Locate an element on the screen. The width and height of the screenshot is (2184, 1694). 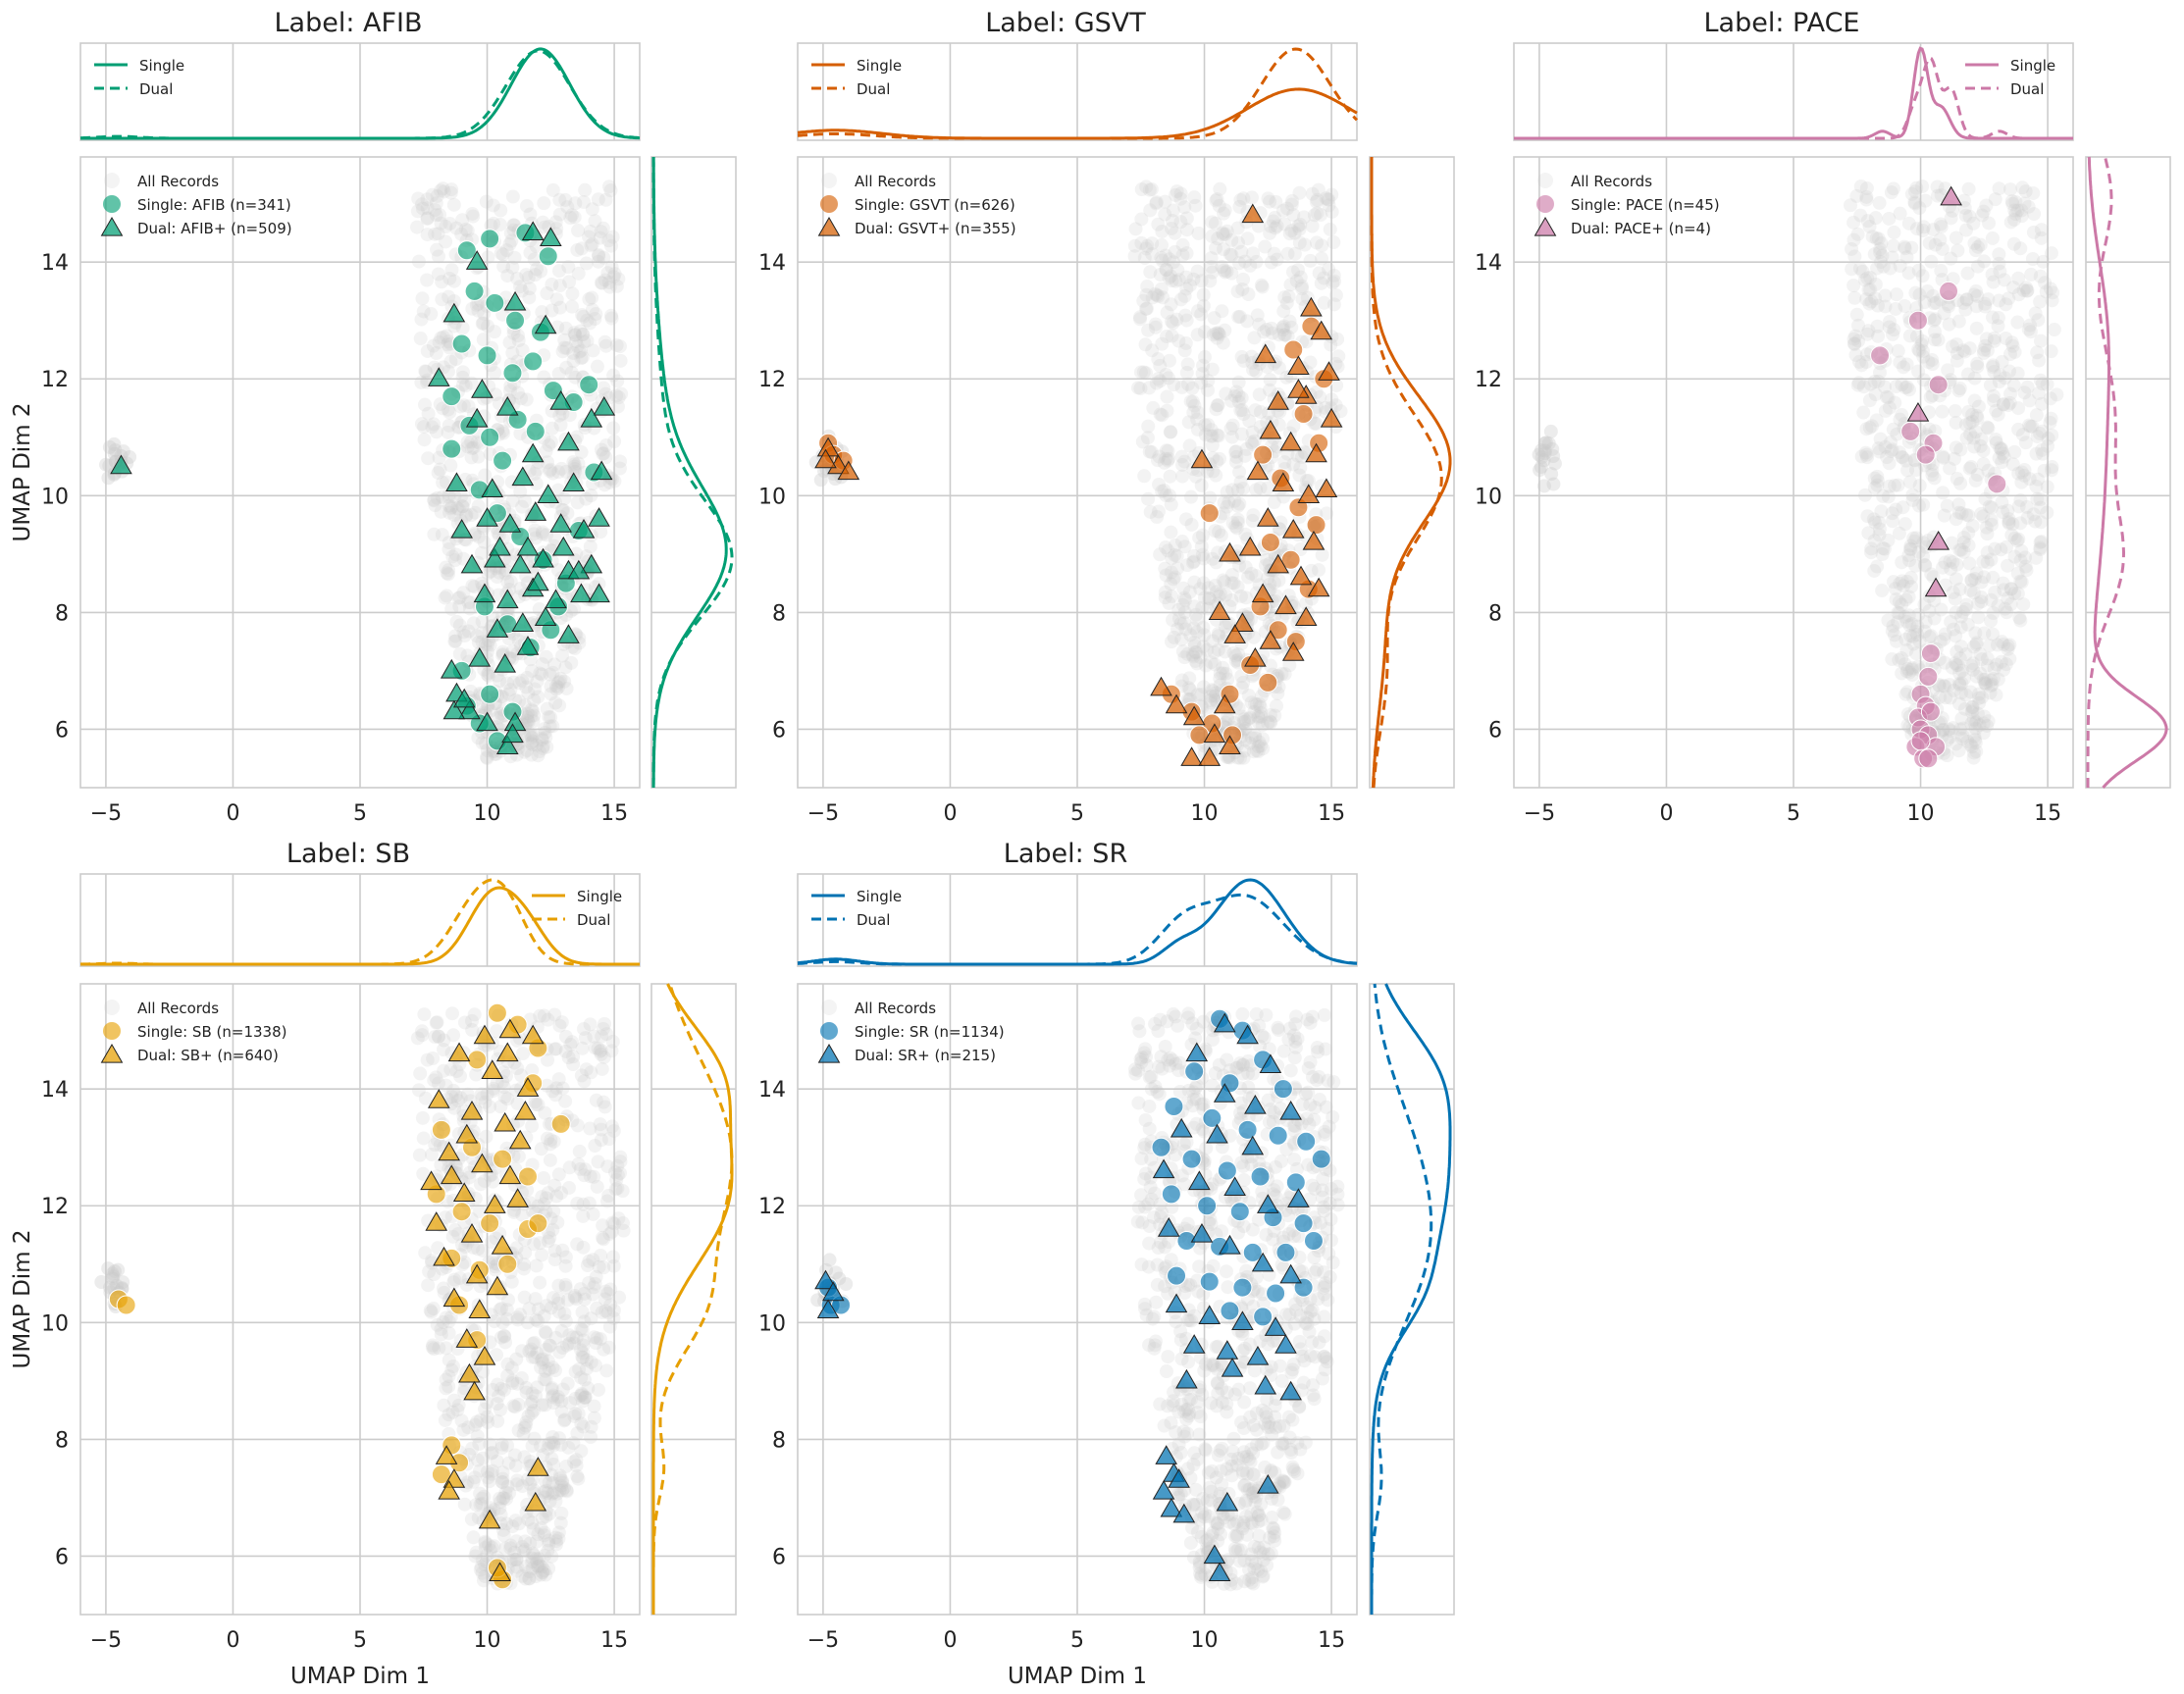
y-tick-label: 6 is located at coordinates (1495, 730).